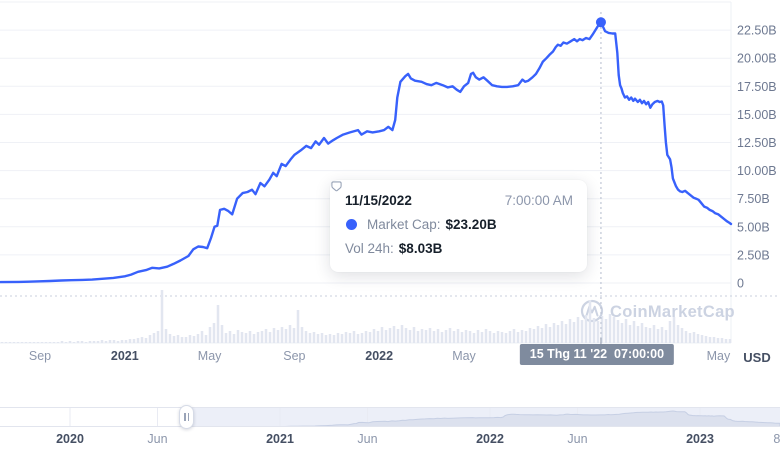  Describe the element at coordinates (700, 439) in the screenshot. I see `navigator-tick-label: 2023` at that location.